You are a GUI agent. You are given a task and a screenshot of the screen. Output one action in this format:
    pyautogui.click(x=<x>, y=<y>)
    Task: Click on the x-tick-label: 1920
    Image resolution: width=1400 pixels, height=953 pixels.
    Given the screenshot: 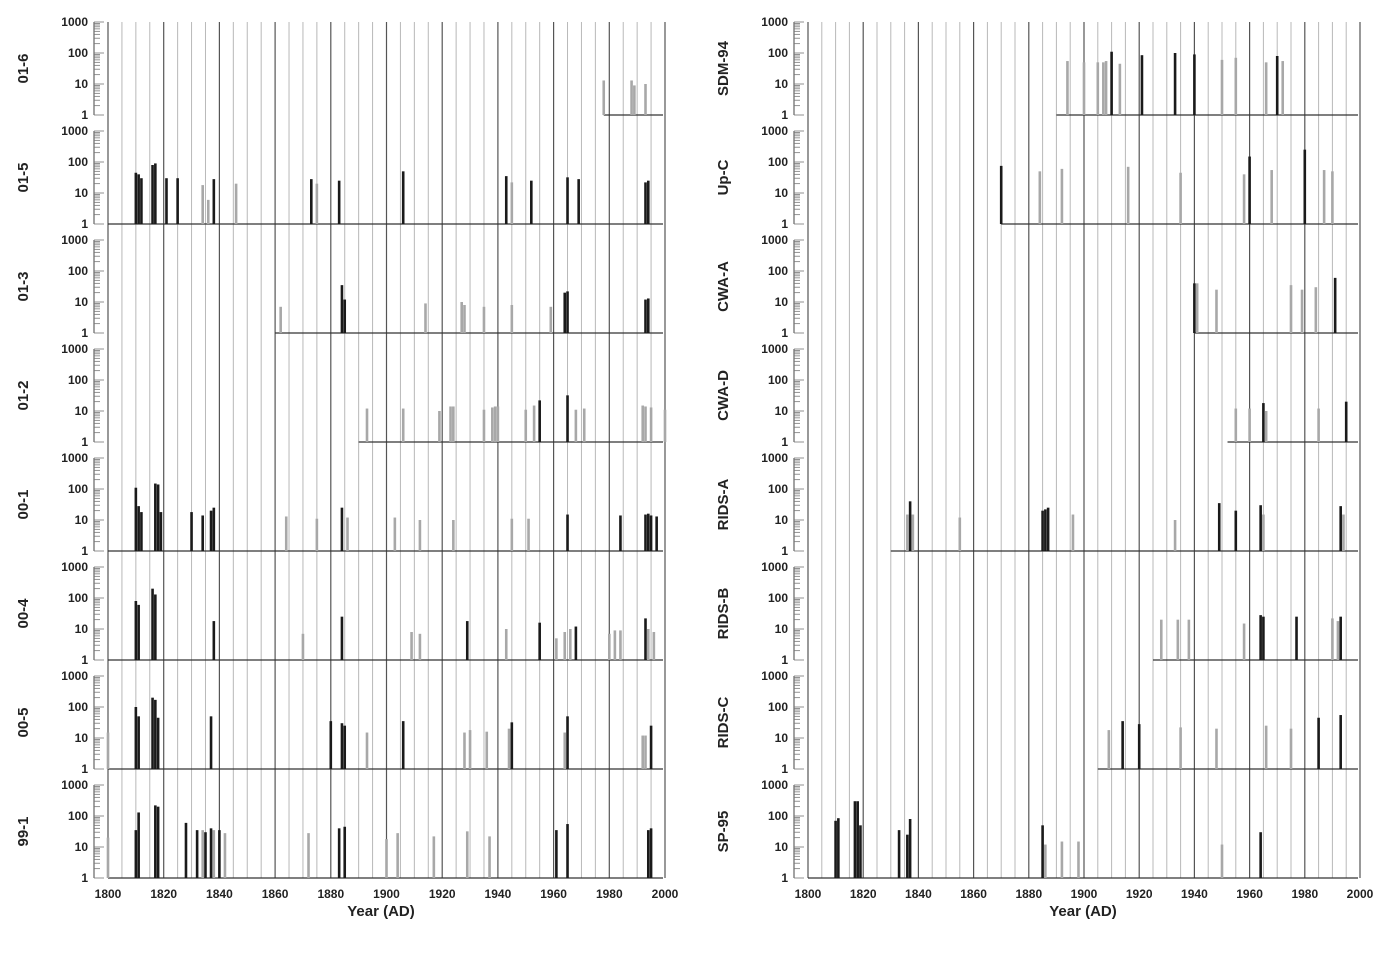 What is the action you would take?
    pyautogui.click(x=442, y=894)
    